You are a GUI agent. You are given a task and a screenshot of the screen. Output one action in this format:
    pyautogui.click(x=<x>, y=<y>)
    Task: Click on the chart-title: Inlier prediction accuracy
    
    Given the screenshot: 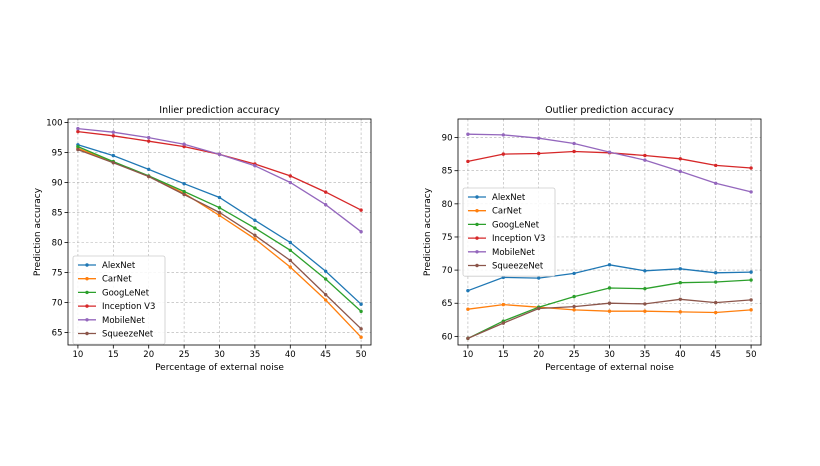 What is the action you would take?
    pyautogui.click(x=219, y=110)
    